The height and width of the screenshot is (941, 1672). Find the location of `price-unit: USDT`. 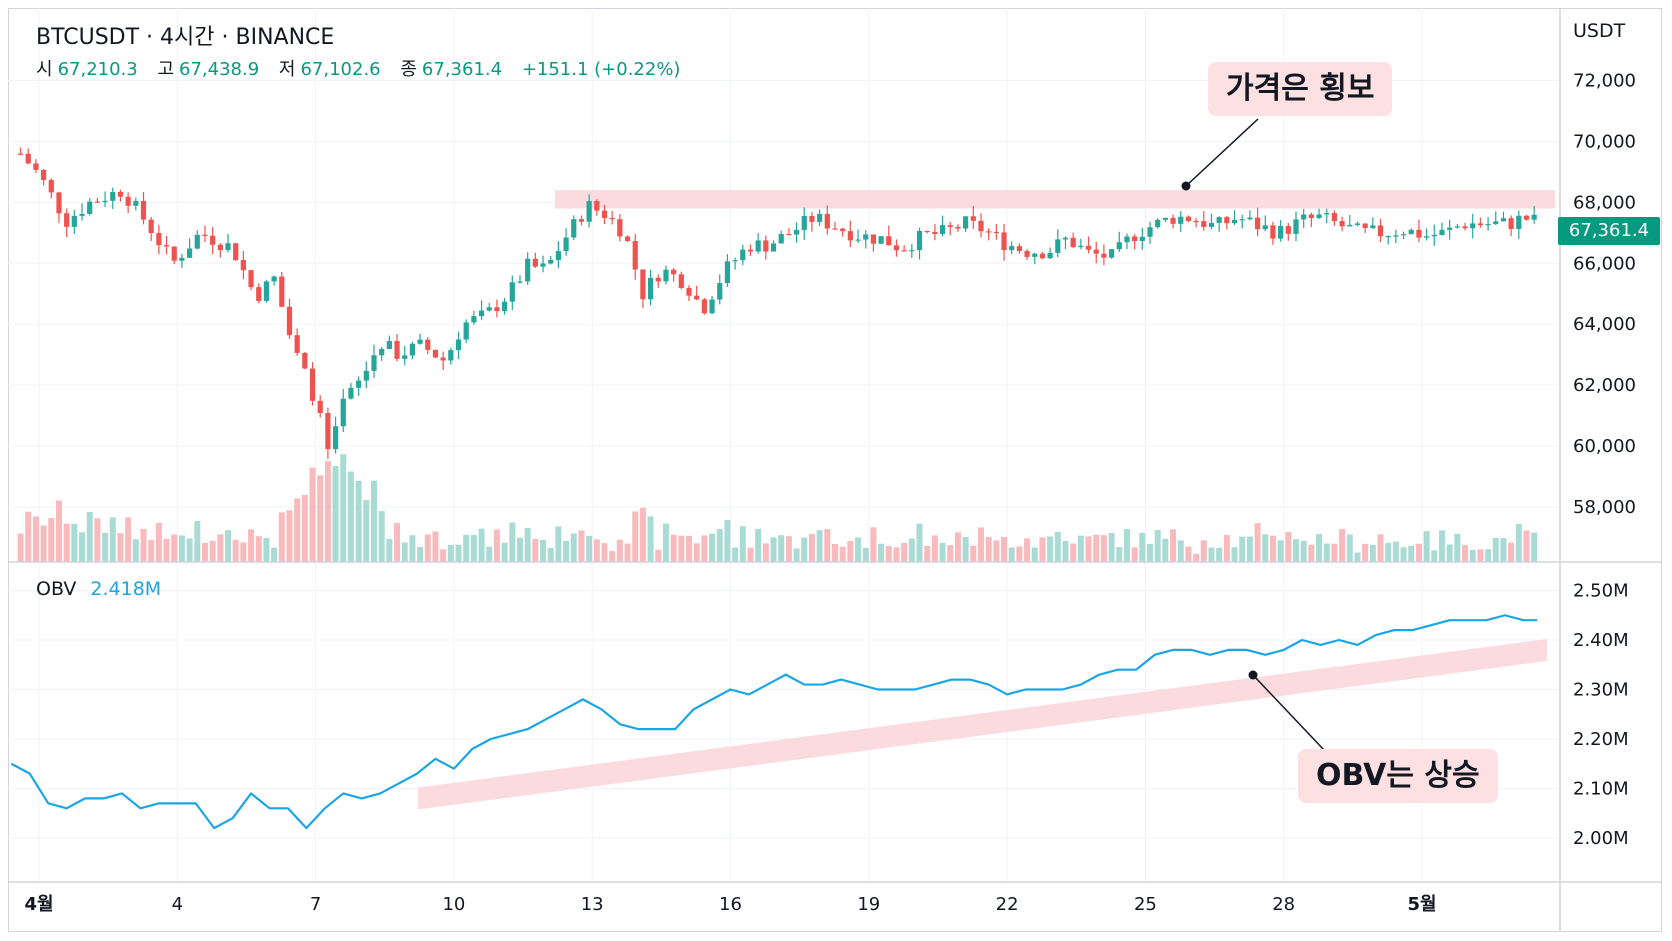

price-unit: USDT is located at coordinates (1599, 31).